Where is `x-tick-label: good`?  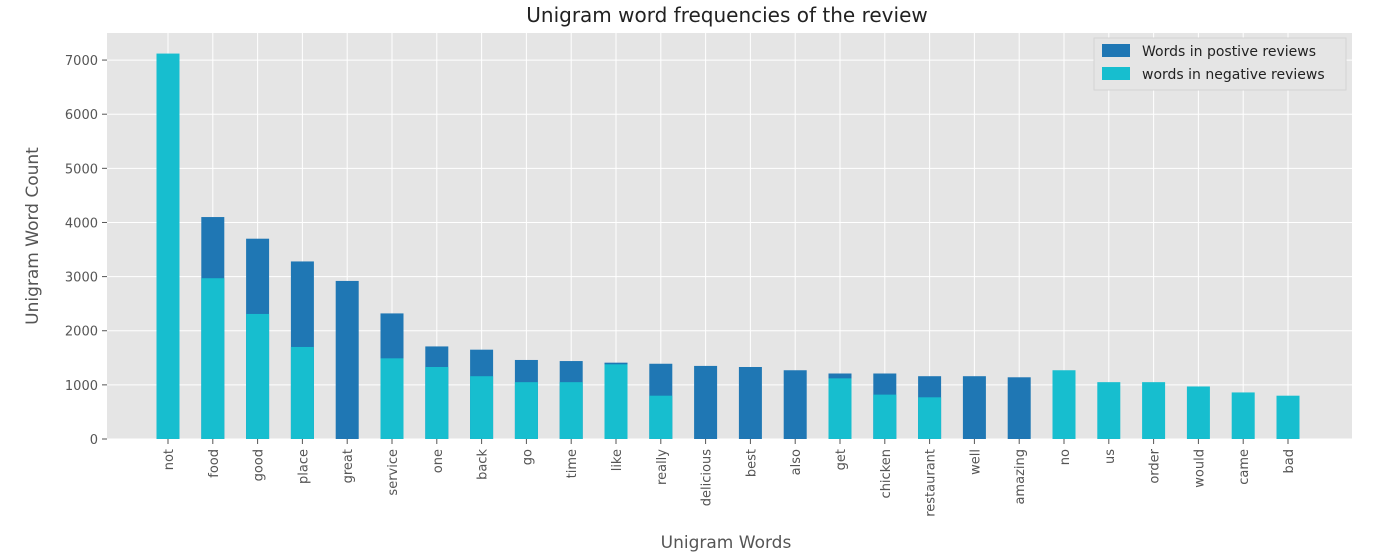
x-tick-label: good is located at coordinates (259, 465).